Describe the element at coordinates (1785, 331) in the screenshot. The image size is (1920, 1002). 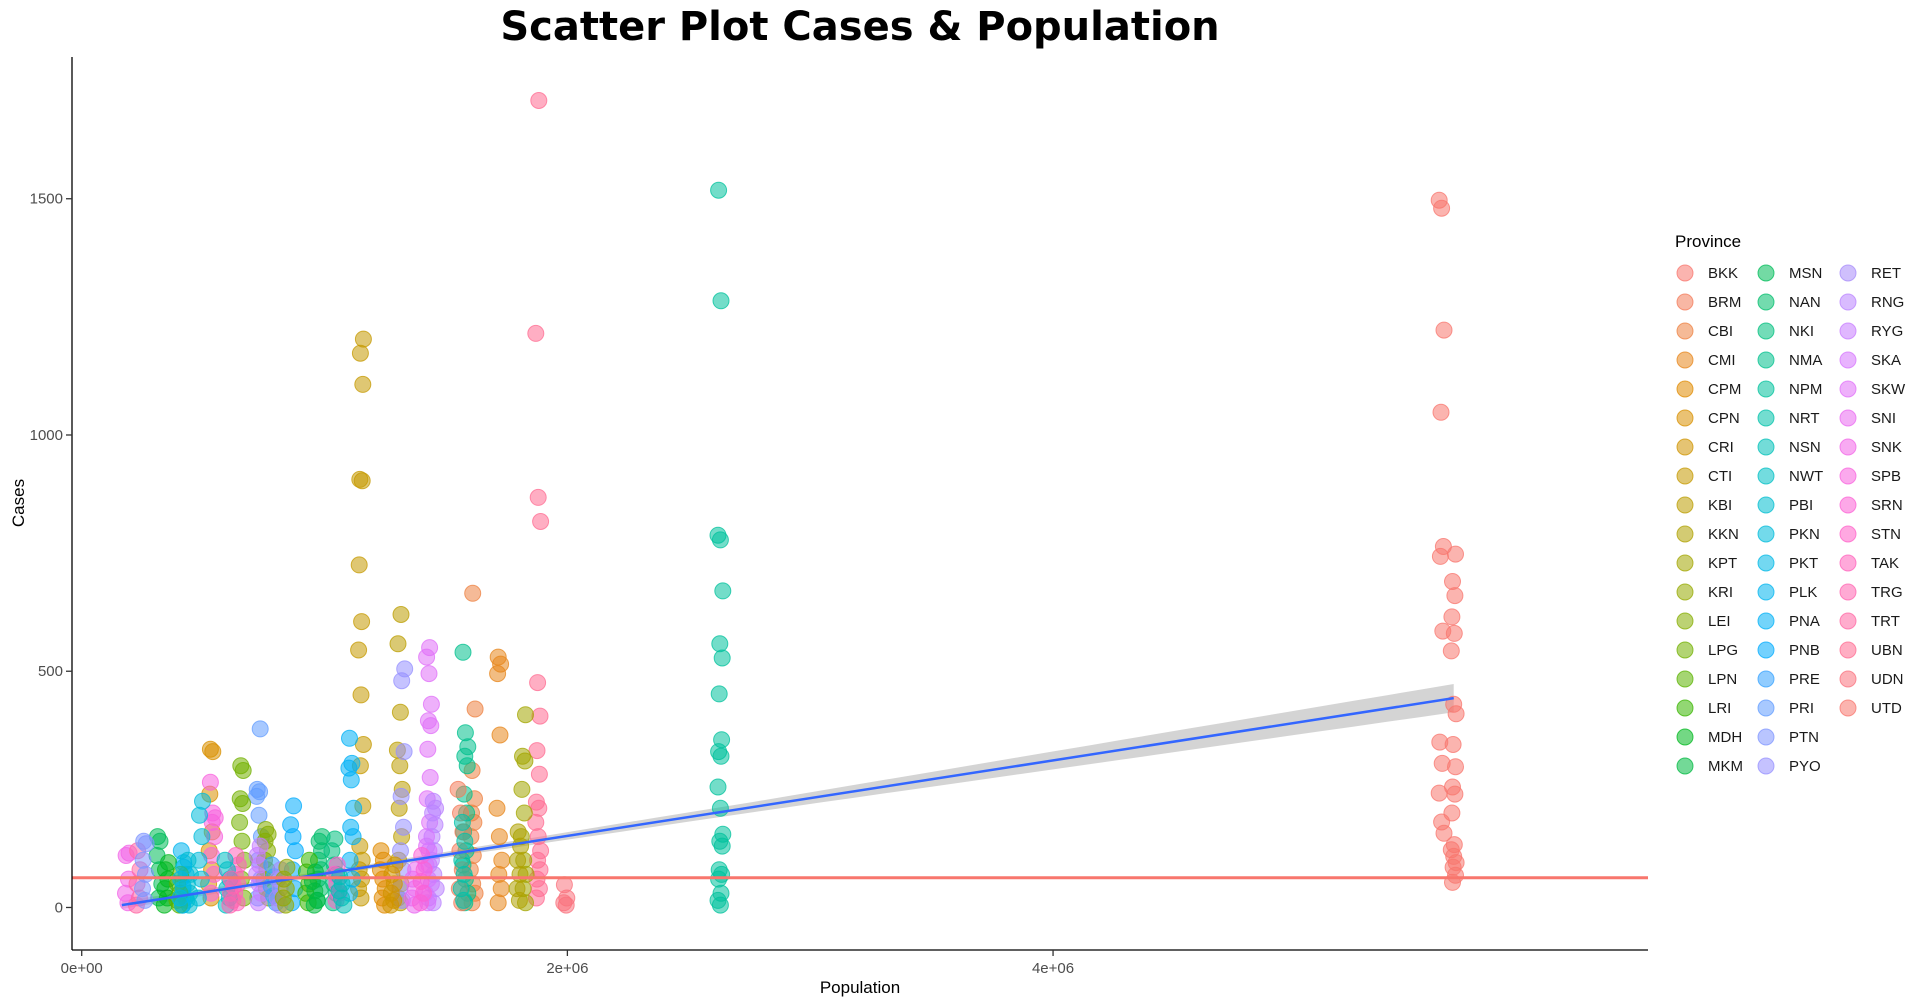
I see `legend-item-nki: NKI` at that location.